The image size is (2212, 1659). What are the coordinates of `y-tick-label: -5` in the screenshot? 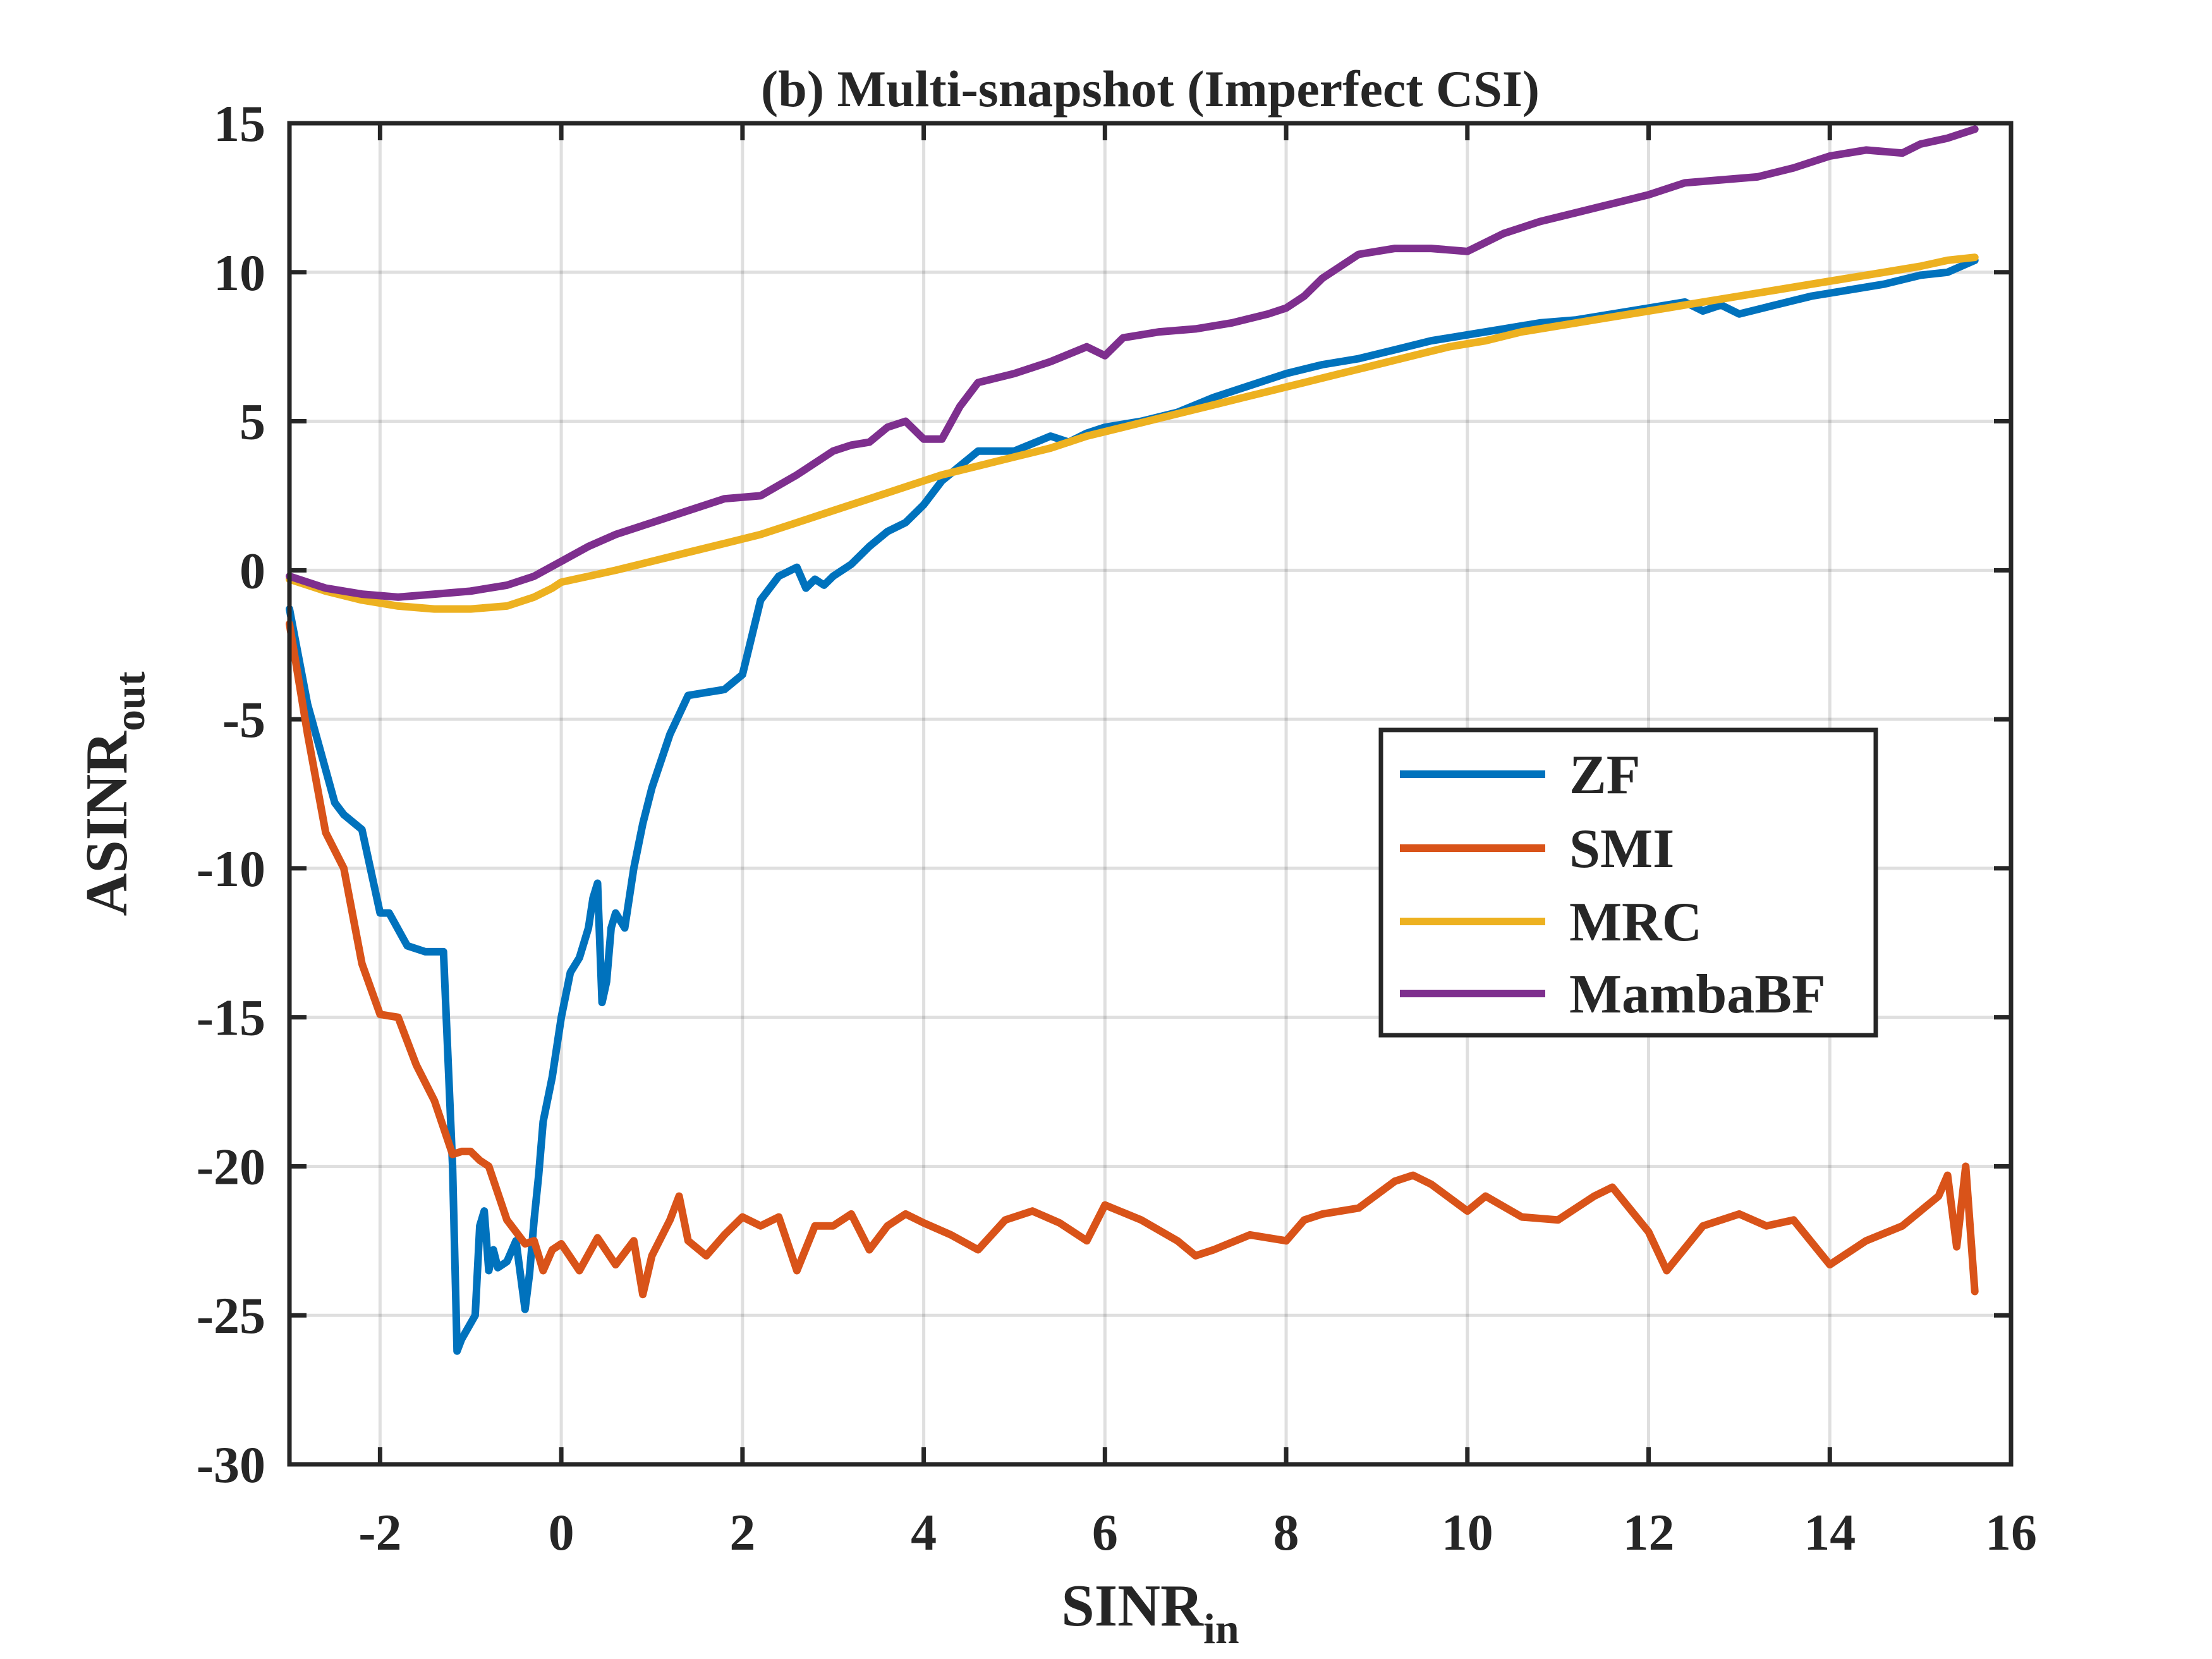 It's located at (243, 720).